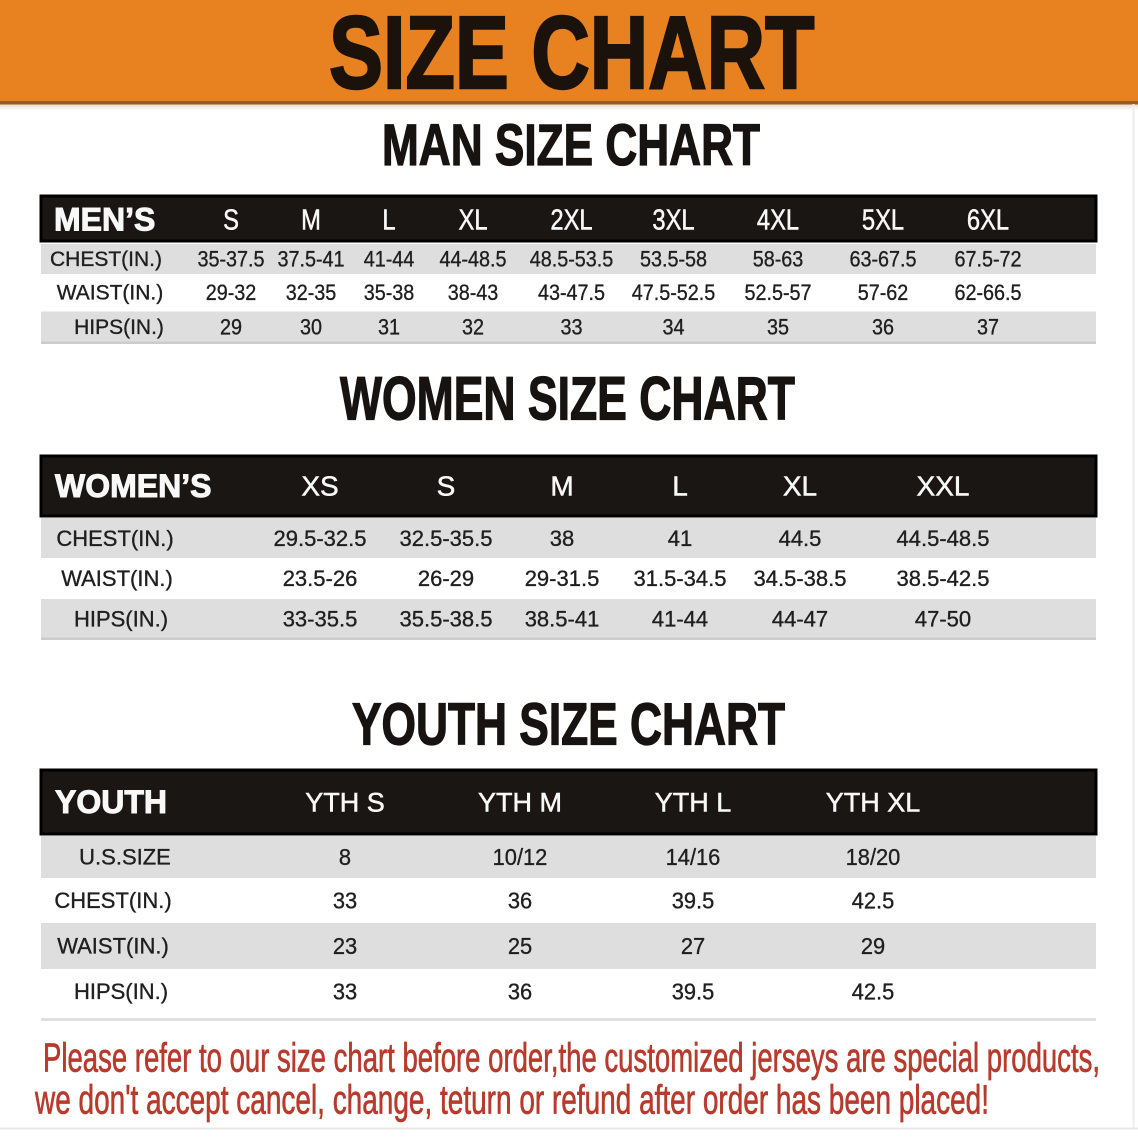 The image size is (1138, 1137). Describe the element at coordinates (883, 293) in the screenshot. I see `svg-text: 57-62` at that location.